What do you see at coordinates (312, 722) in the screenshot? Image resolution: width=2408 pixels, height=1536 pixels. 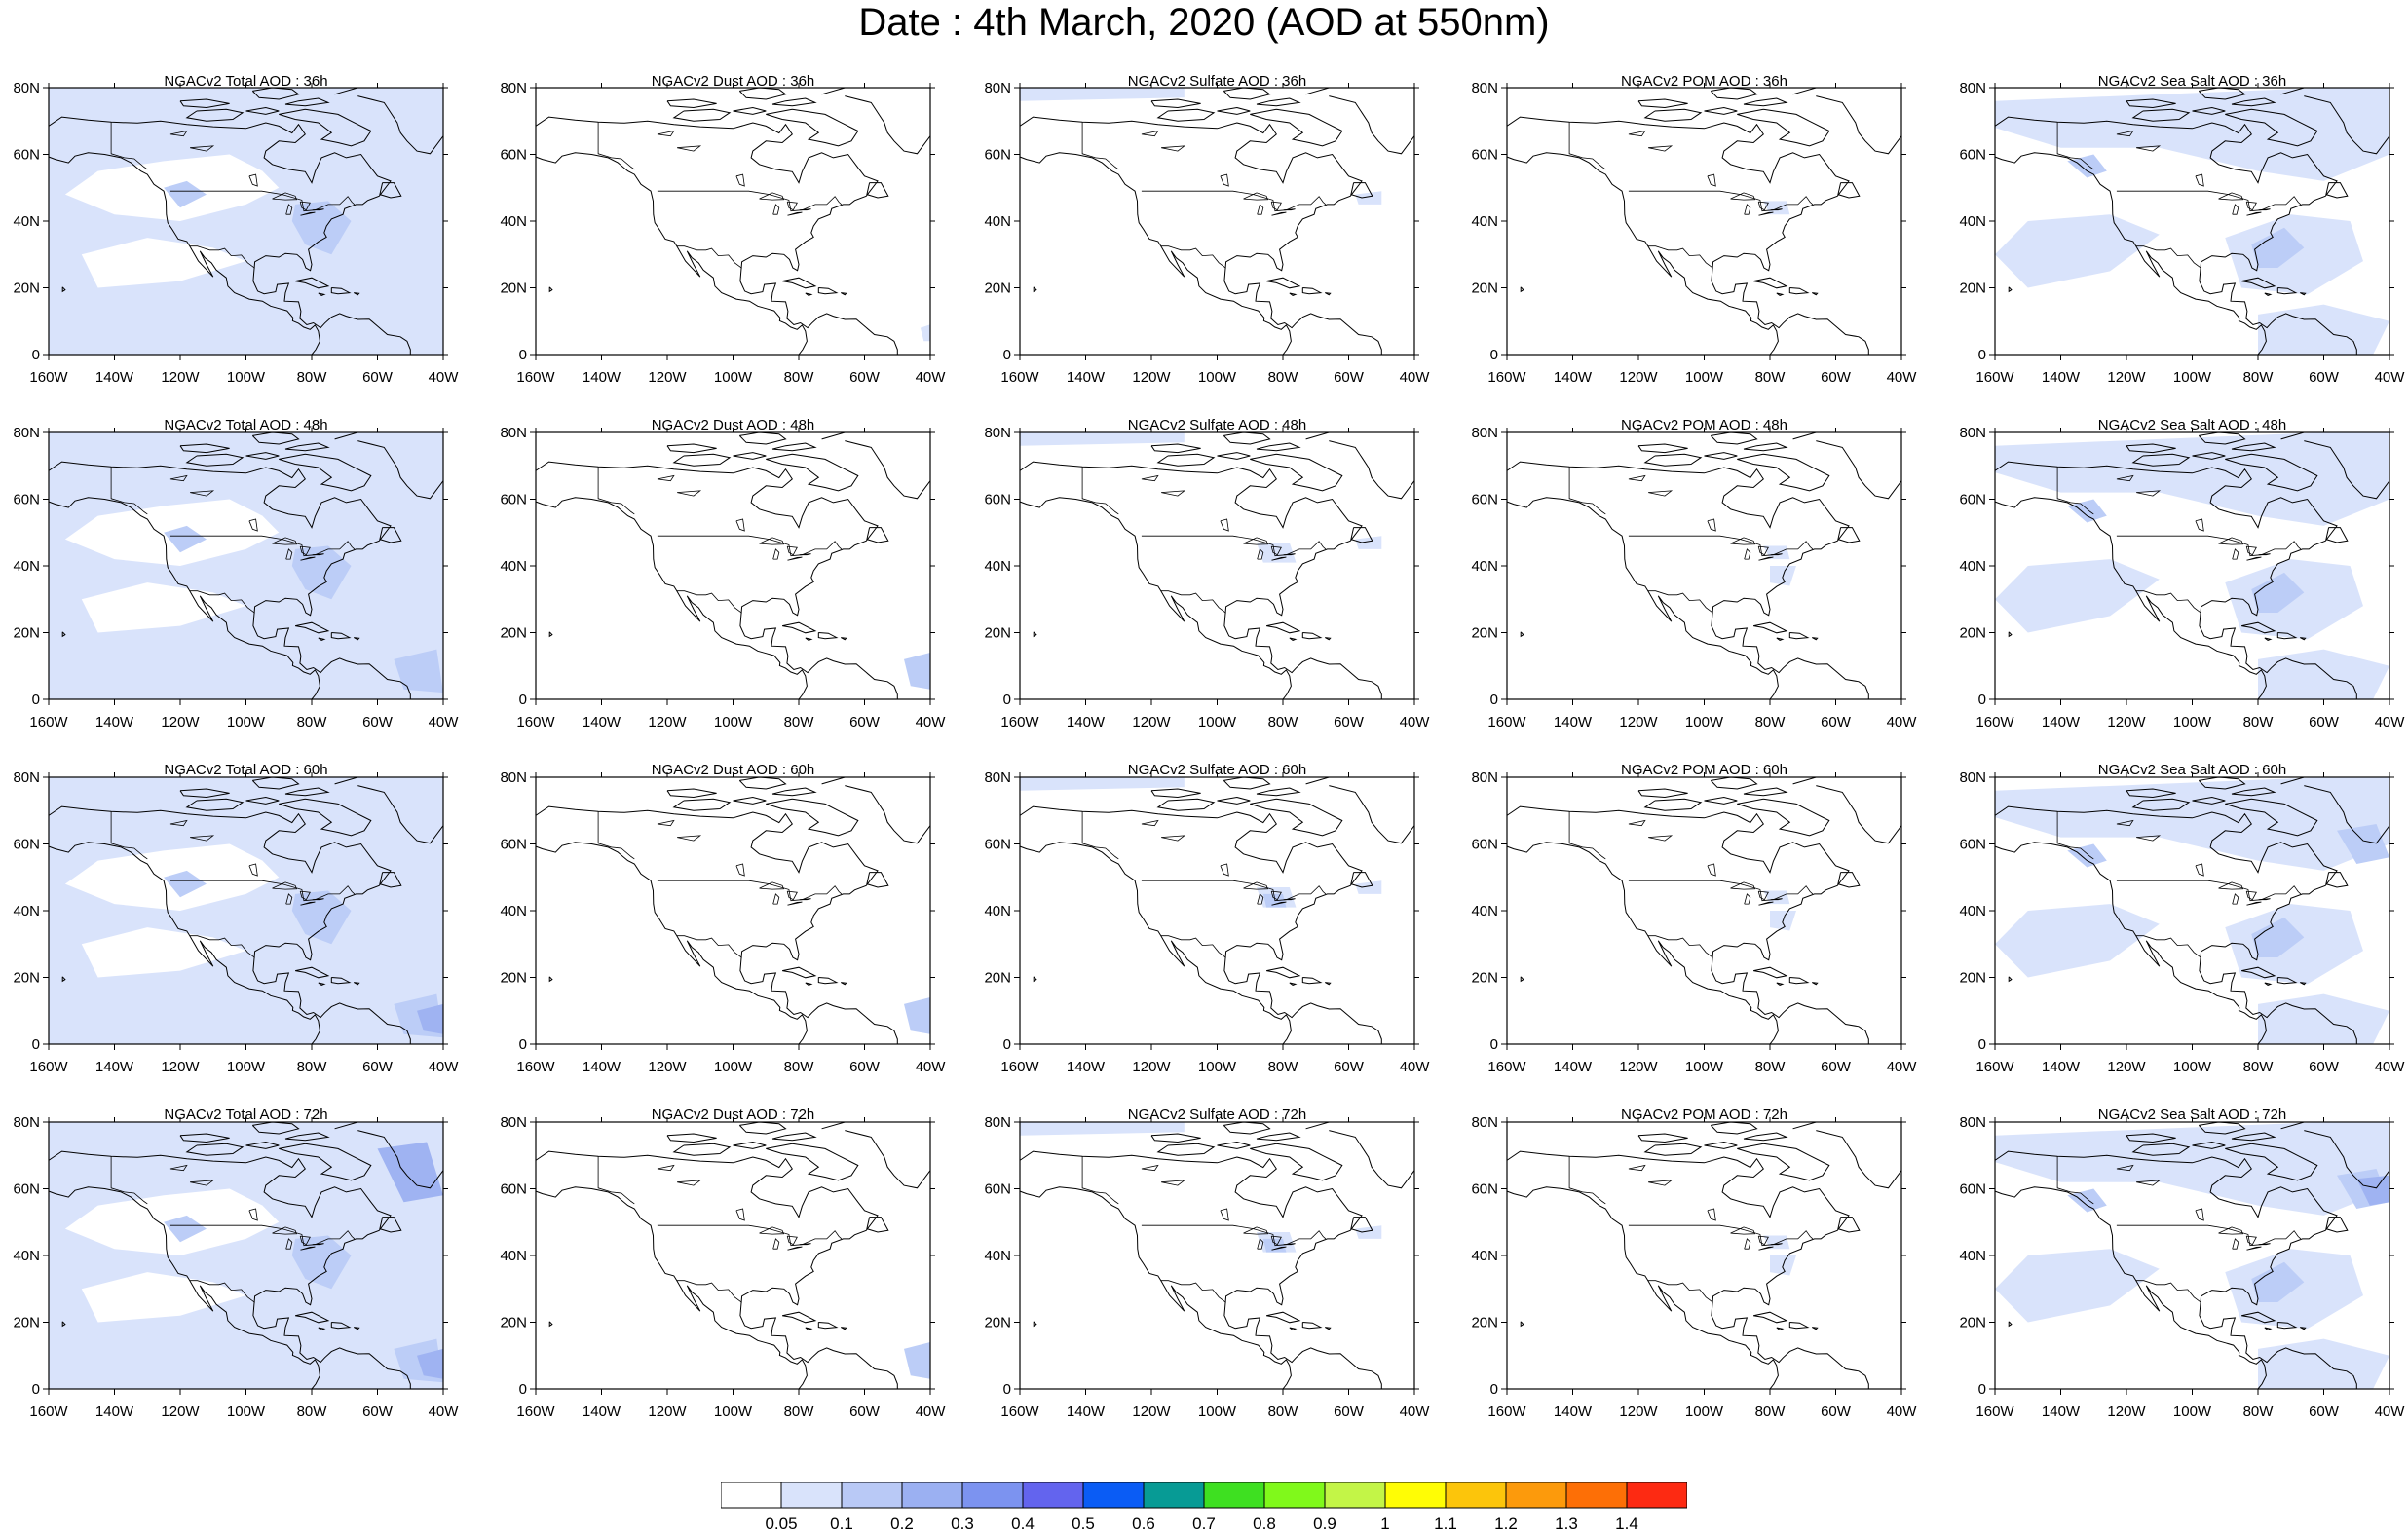 I see `lon-tick-label: 80W` at bounding box center [312, 722].